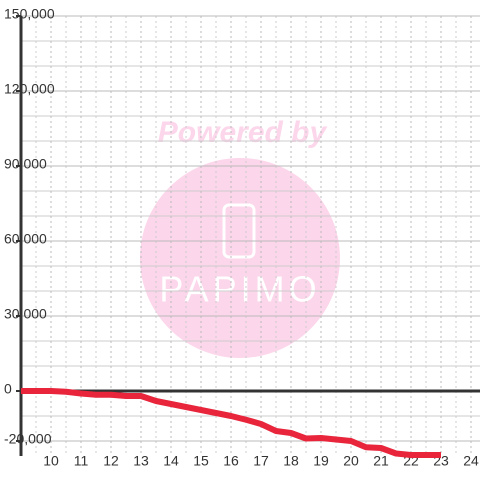 The height and width of the screenshot is (480, 480). Describe the element at coordinates (291, 461) in the screenshot. I see `x-tick-label: 18` at that location.